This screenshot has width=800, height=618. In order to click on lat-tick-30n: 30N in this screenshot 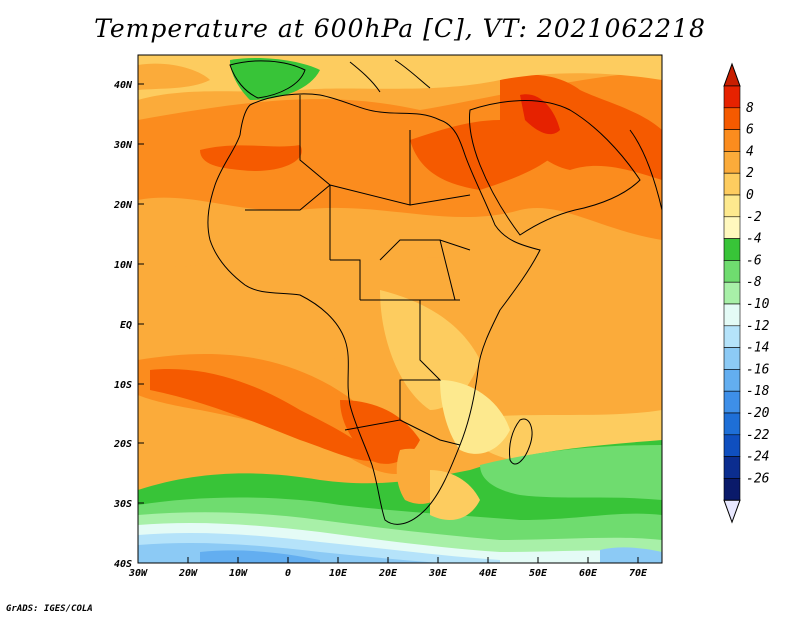, I will do `click(128, 145)`.